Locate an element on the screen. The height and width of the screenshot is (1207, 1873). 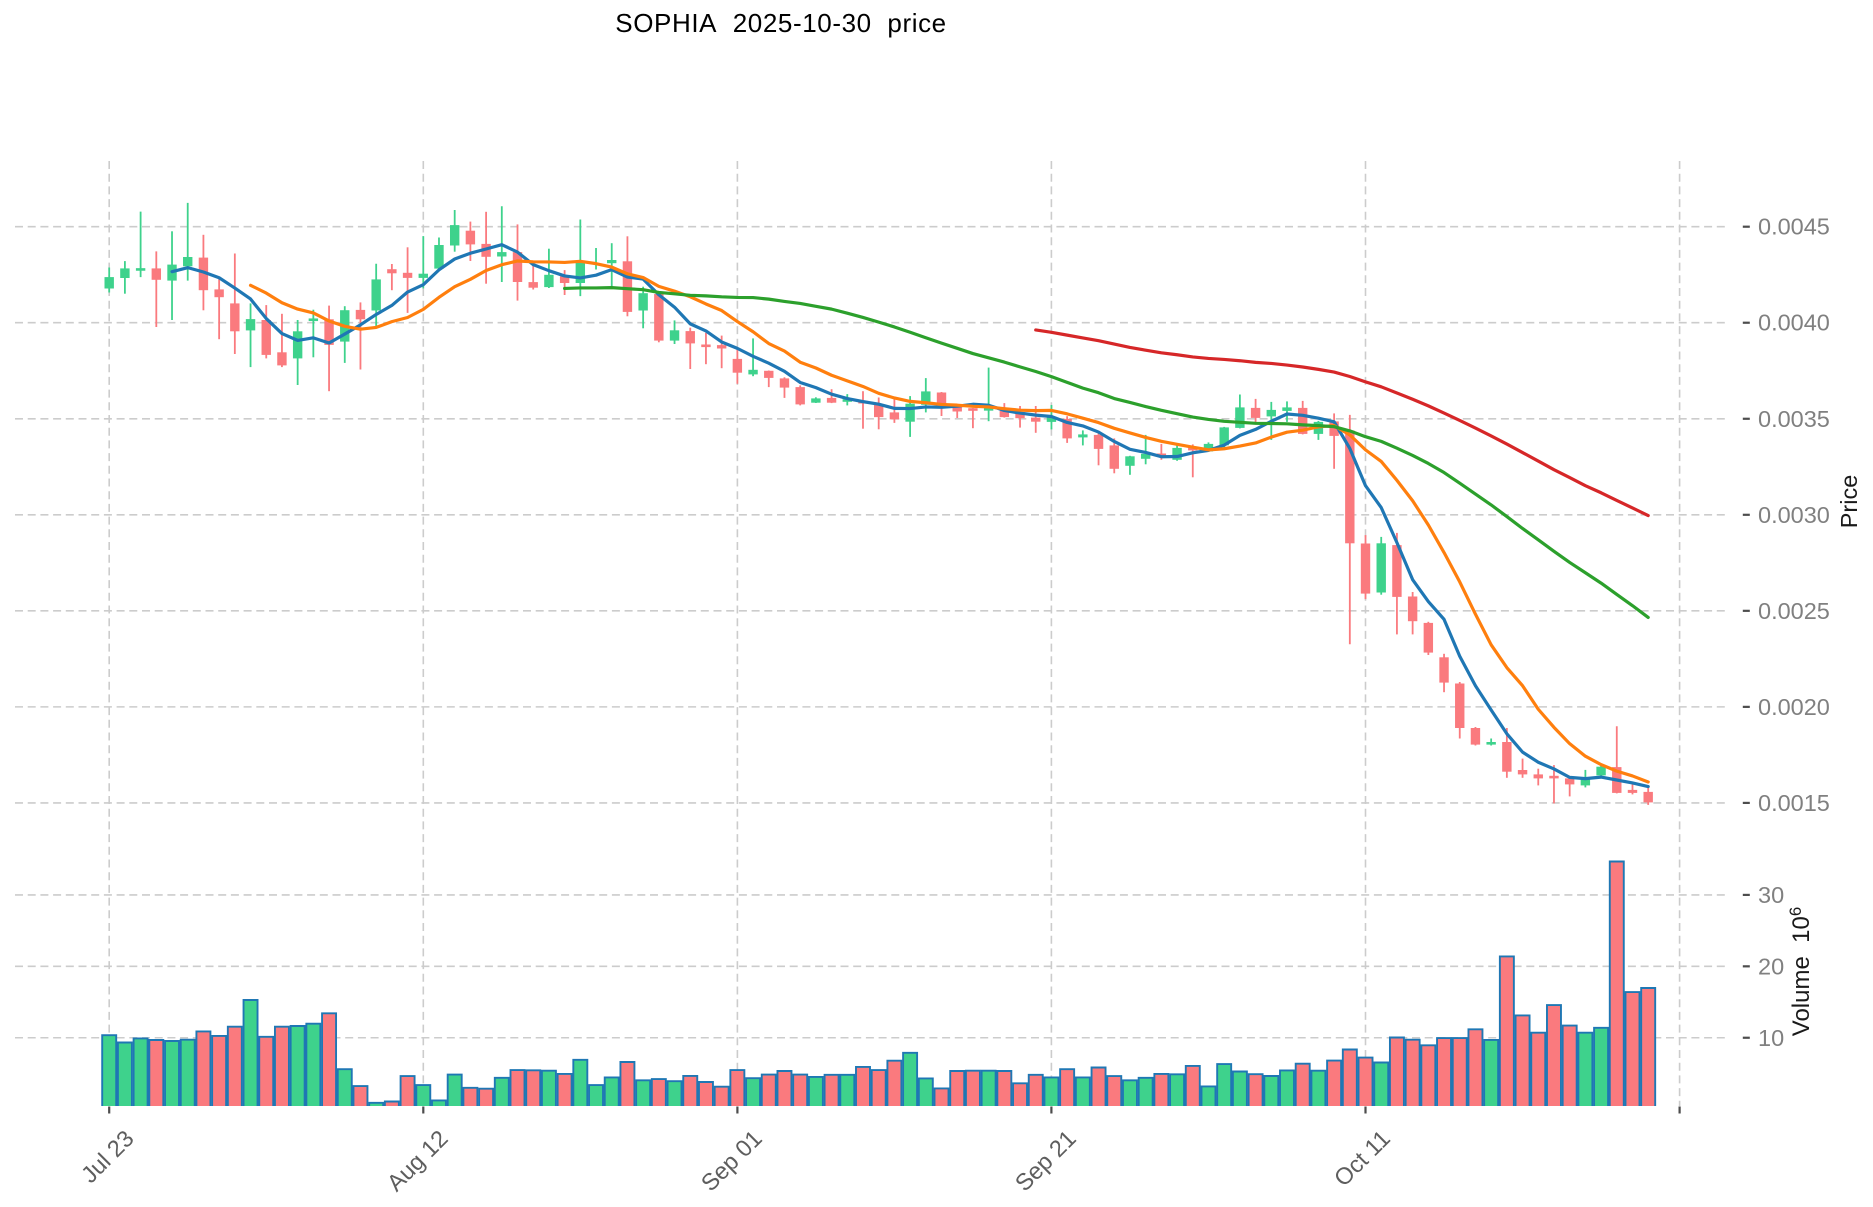
svg-text: 0.0045 is located at coordinates (1794, 227).